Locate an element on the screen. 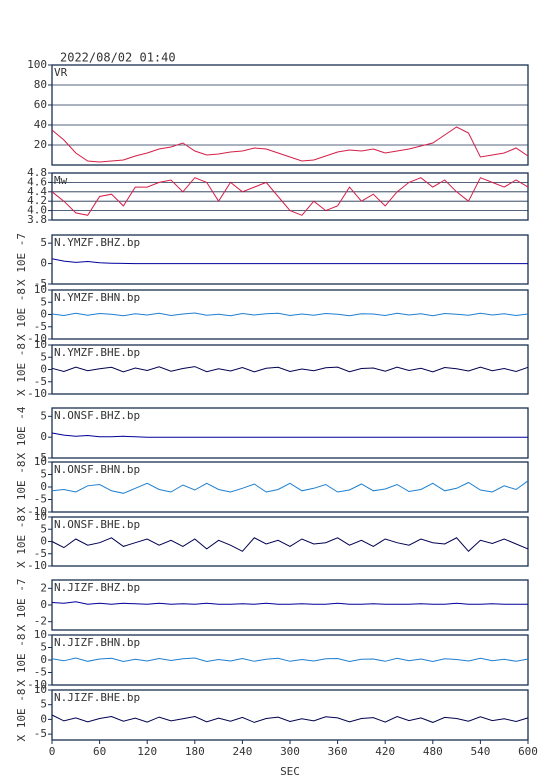 Image resolution: width=554 pixels, height=781 pixels. y-tick-label: 20 is located at coordinates (40, 144).